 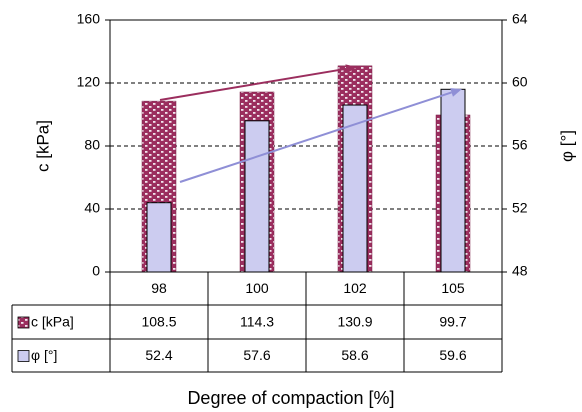 What do you see at coordinates (520, 208) in the screenshot?
I see `y-right-tick-label: 52` at bounding box center [520, 208].